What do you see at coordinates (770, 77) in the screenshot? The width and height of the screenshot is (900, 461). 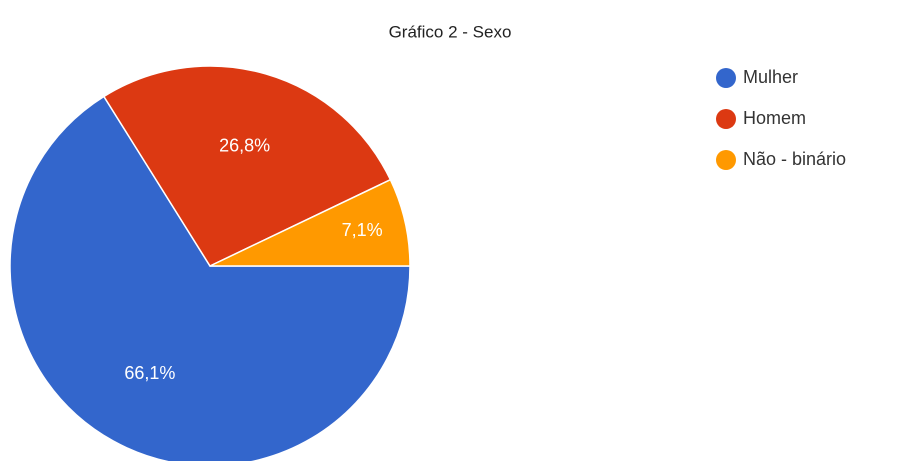 I see `legend-label: Mulher` at bounding box center [770, 77].